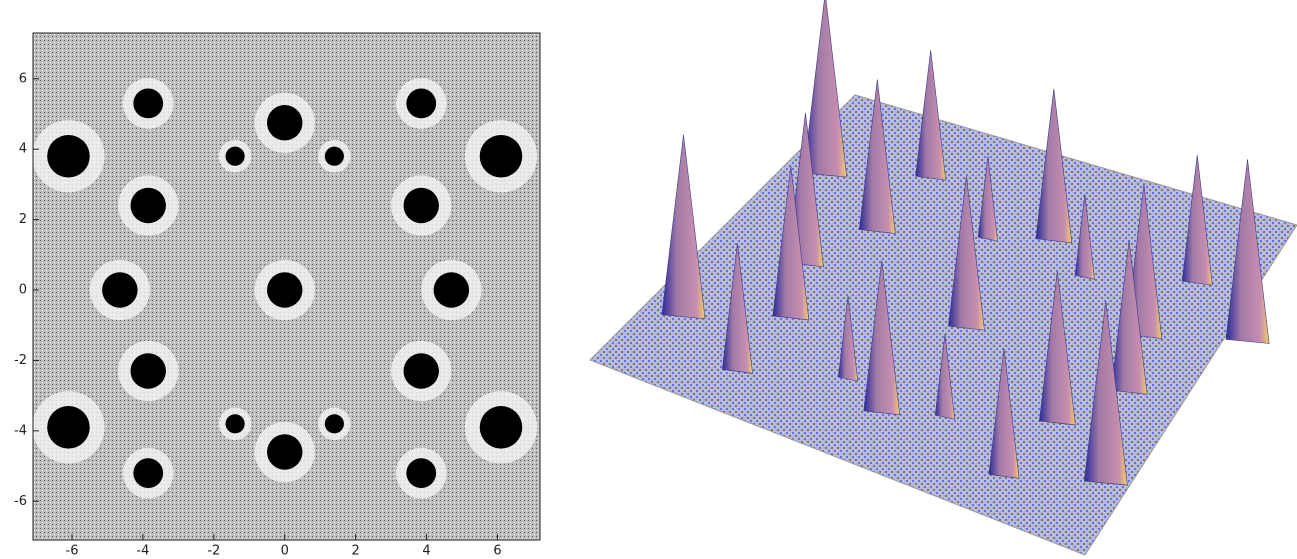  Describe the element at coordinates (497, 551) in the screenshot. I see `x-tick-label: 6` at that location.